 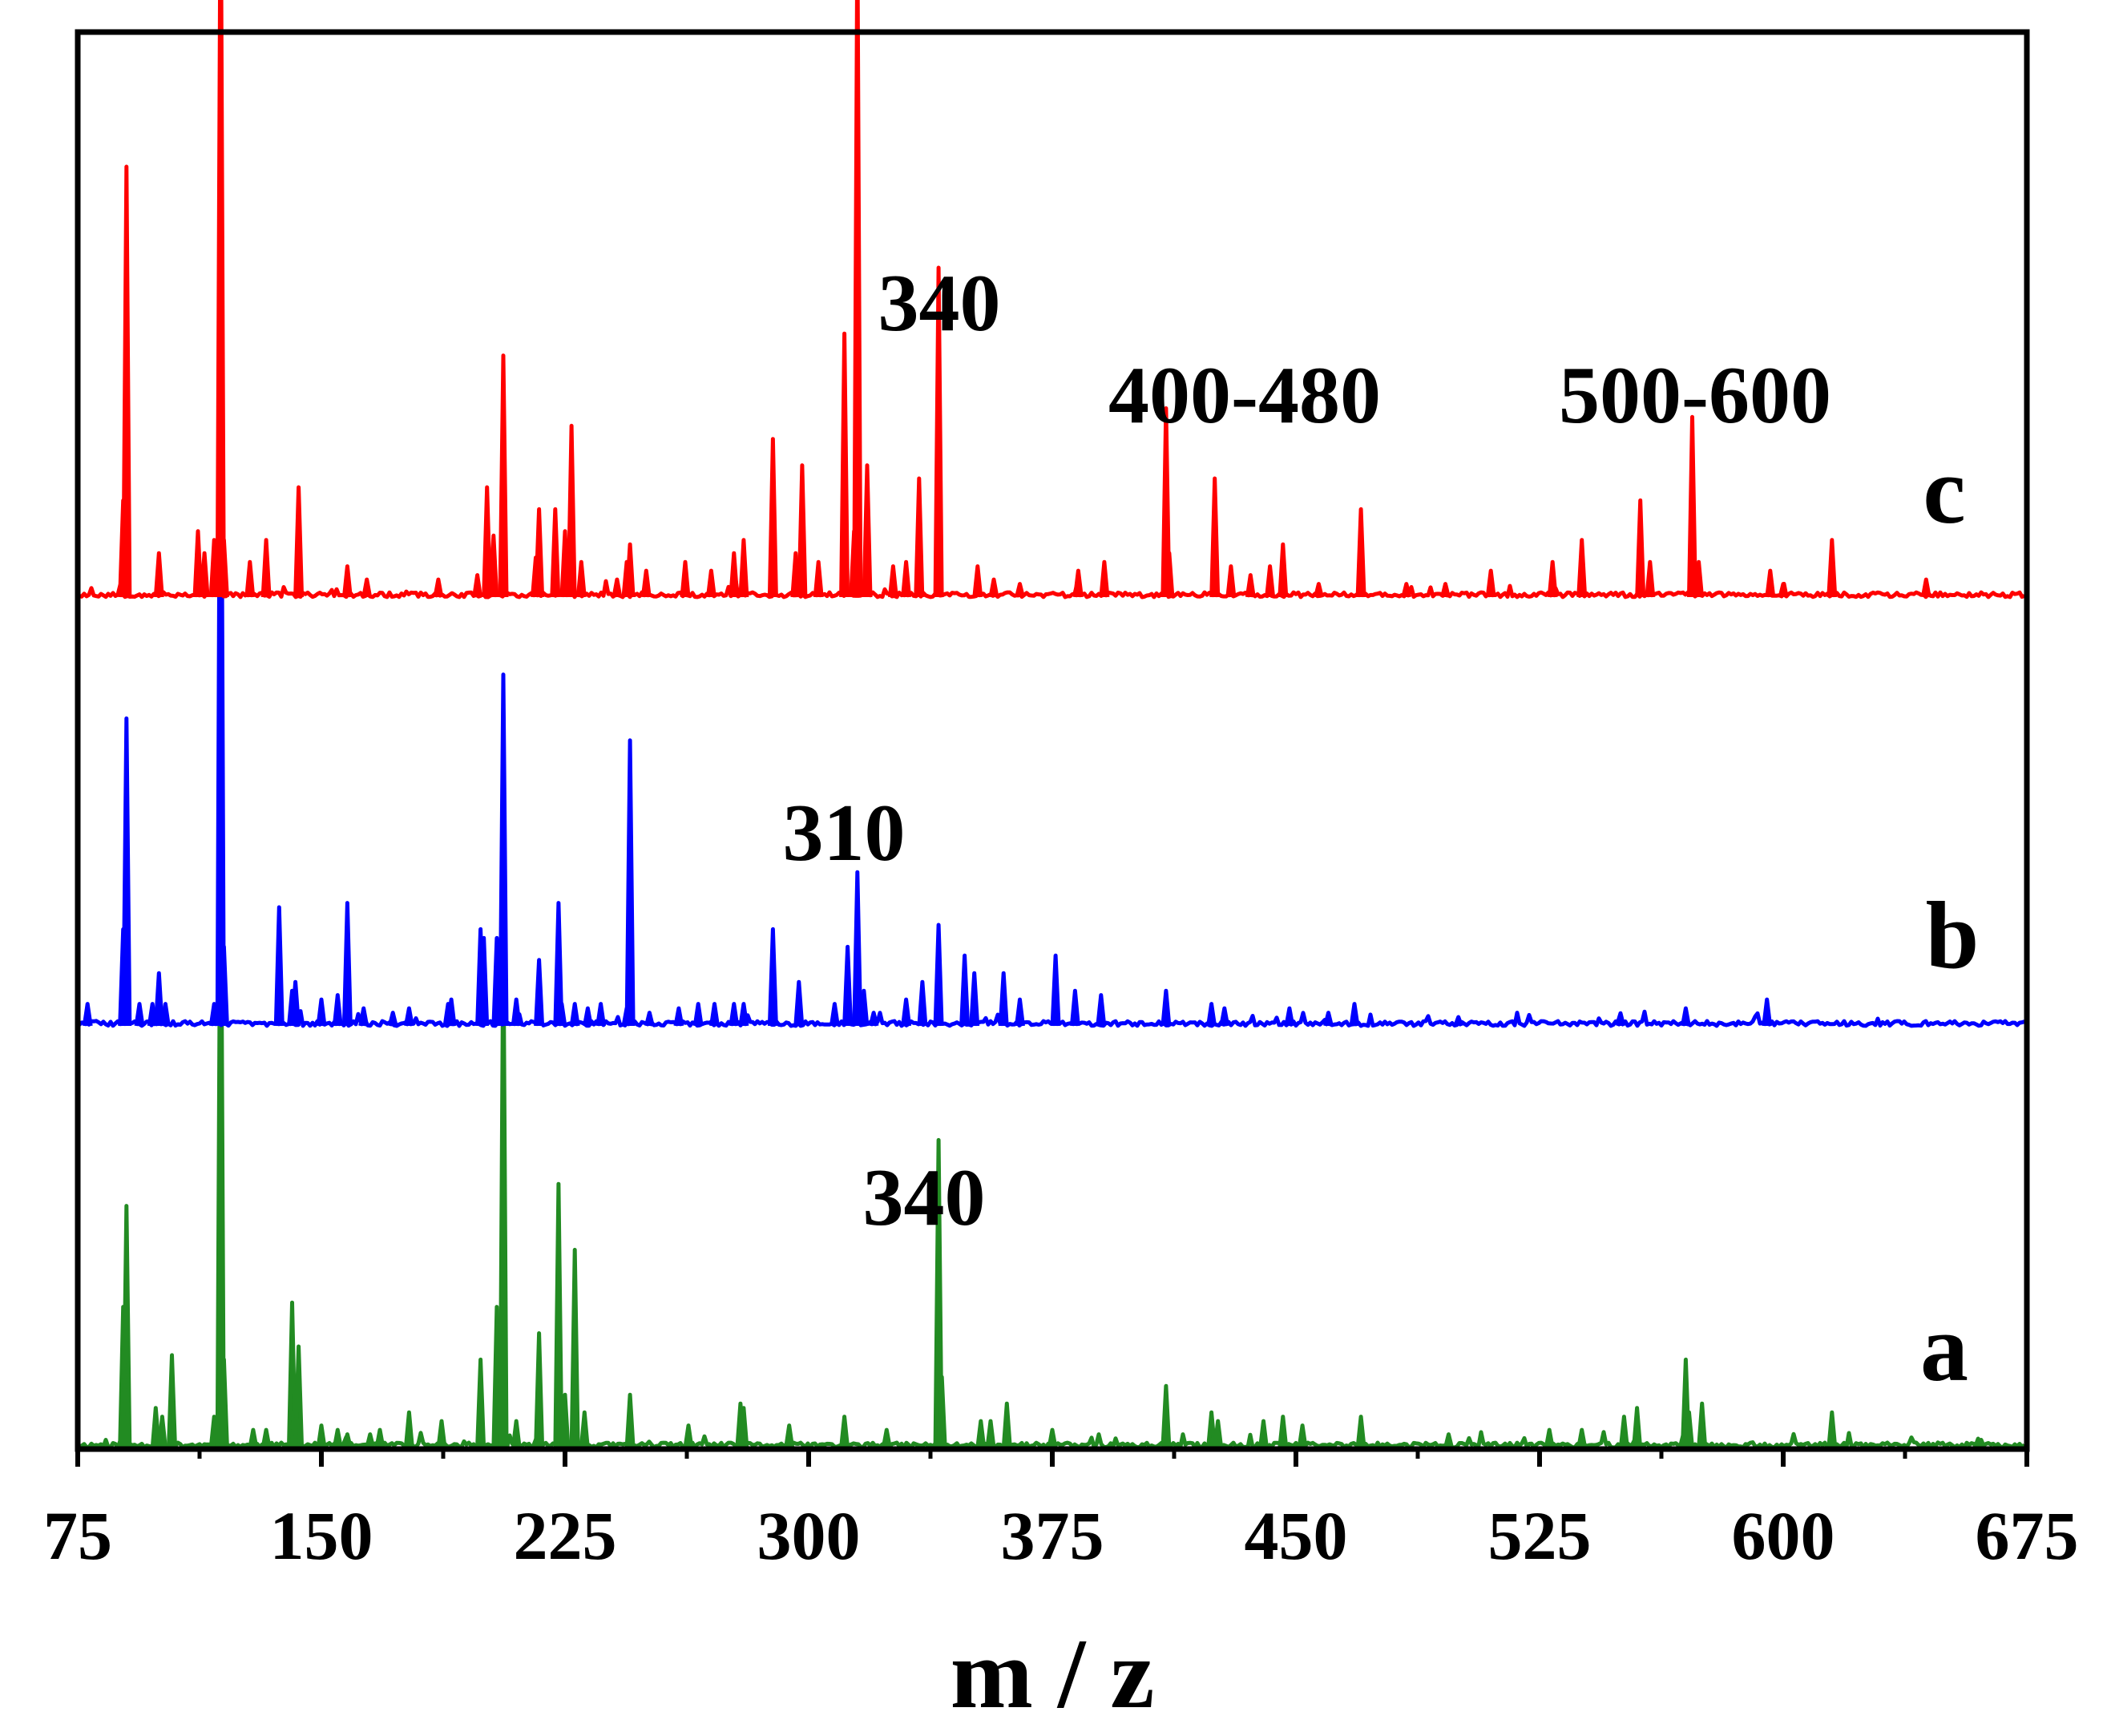 What do you see at coordinates (1944, 1347) in the screenshot?
I see `series-label-a: a` at bounding box center [1944, 1347].